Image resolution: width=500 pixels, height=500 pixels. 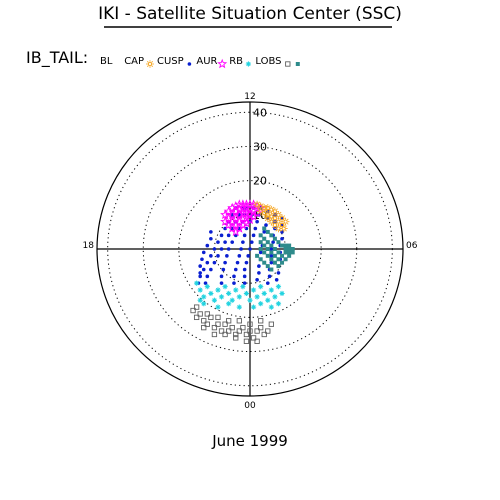 What do you see at coordinates (236, 61) in the screenshot?
I see `legend-label-rb: RB` at bounding box center [236, 61].